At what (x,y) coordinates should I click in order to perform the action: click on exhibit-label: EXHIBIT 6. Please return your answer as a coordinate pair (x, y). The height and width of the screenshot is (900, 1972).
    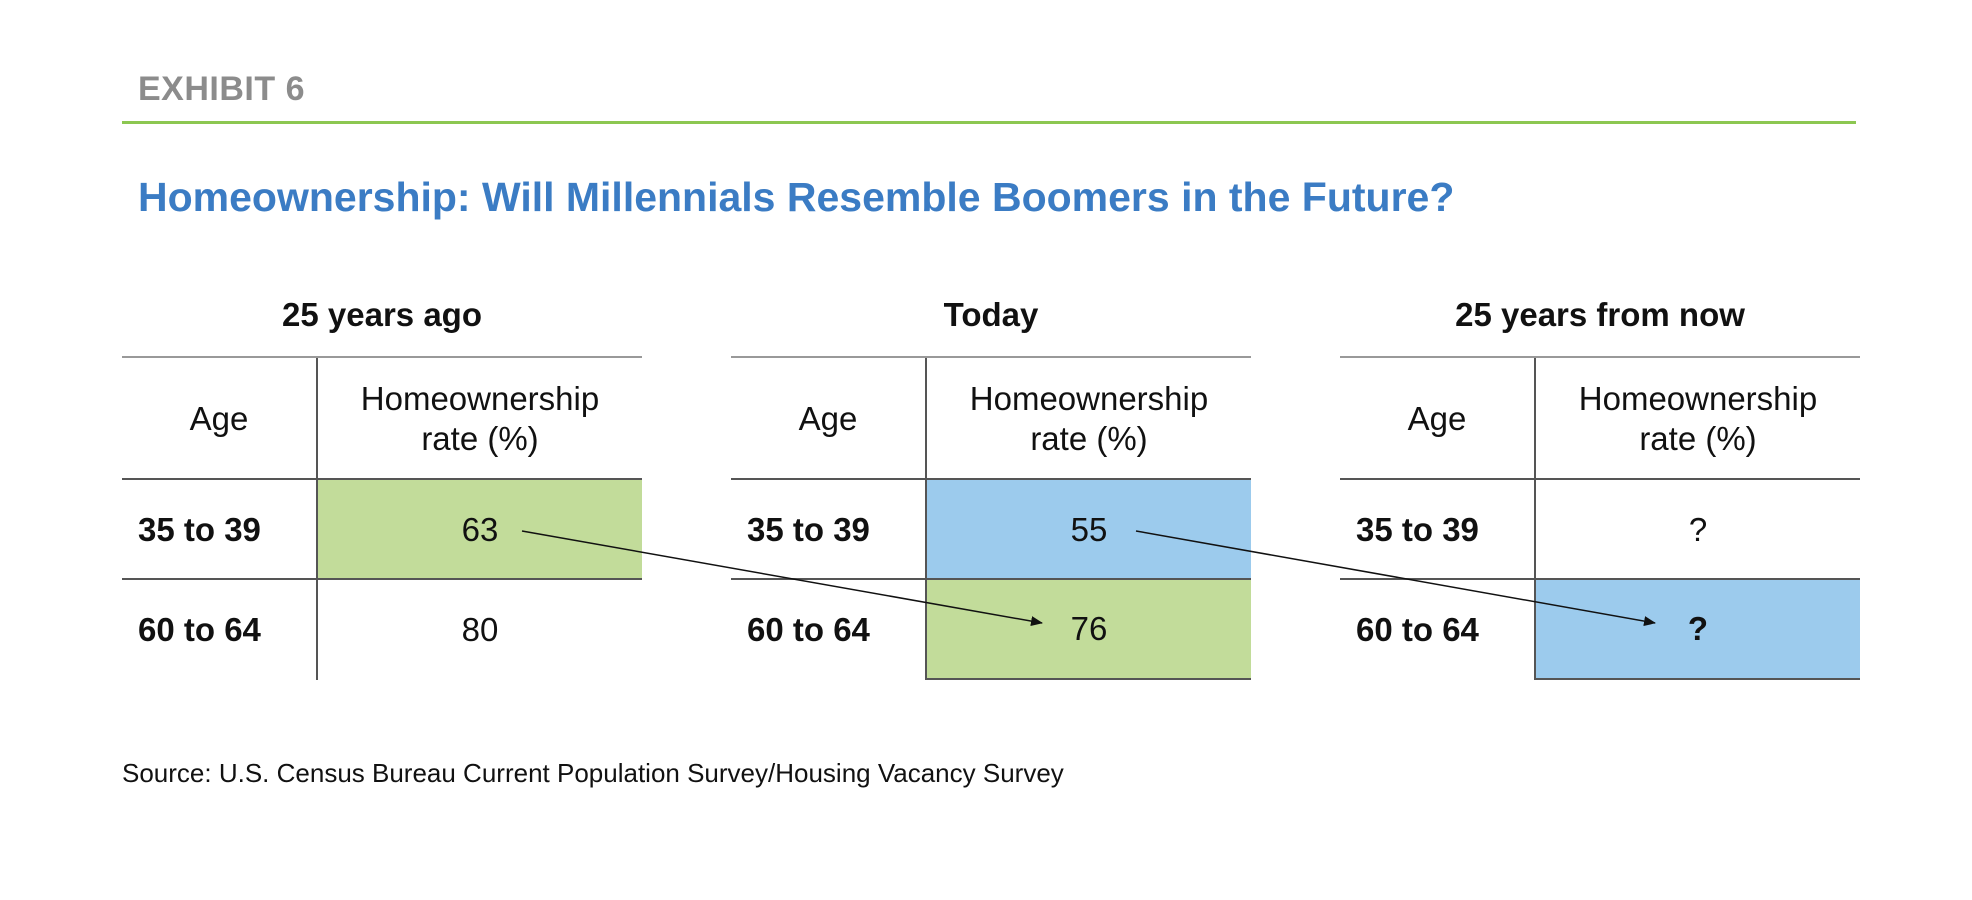
    Looking at the image, I should click on (221, 89).